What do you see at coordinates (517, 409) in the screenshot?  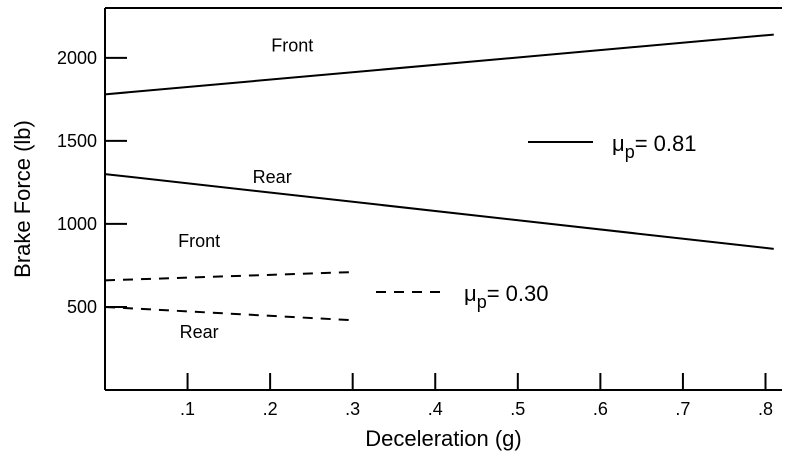 I see `x-tick-label: .5` at bounding box center [517, 409].